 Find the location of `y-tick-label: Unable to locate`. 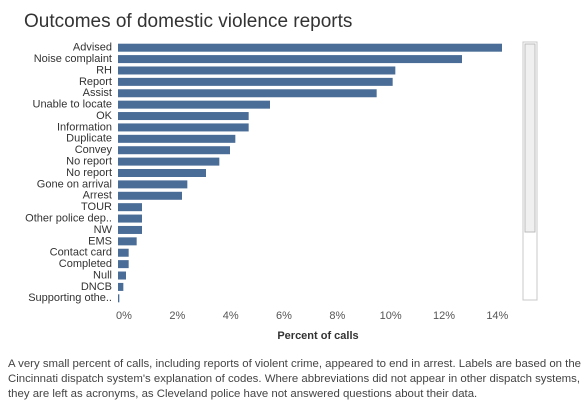

y-tick-label: Unable to locate is located at coordinates (73, 105).